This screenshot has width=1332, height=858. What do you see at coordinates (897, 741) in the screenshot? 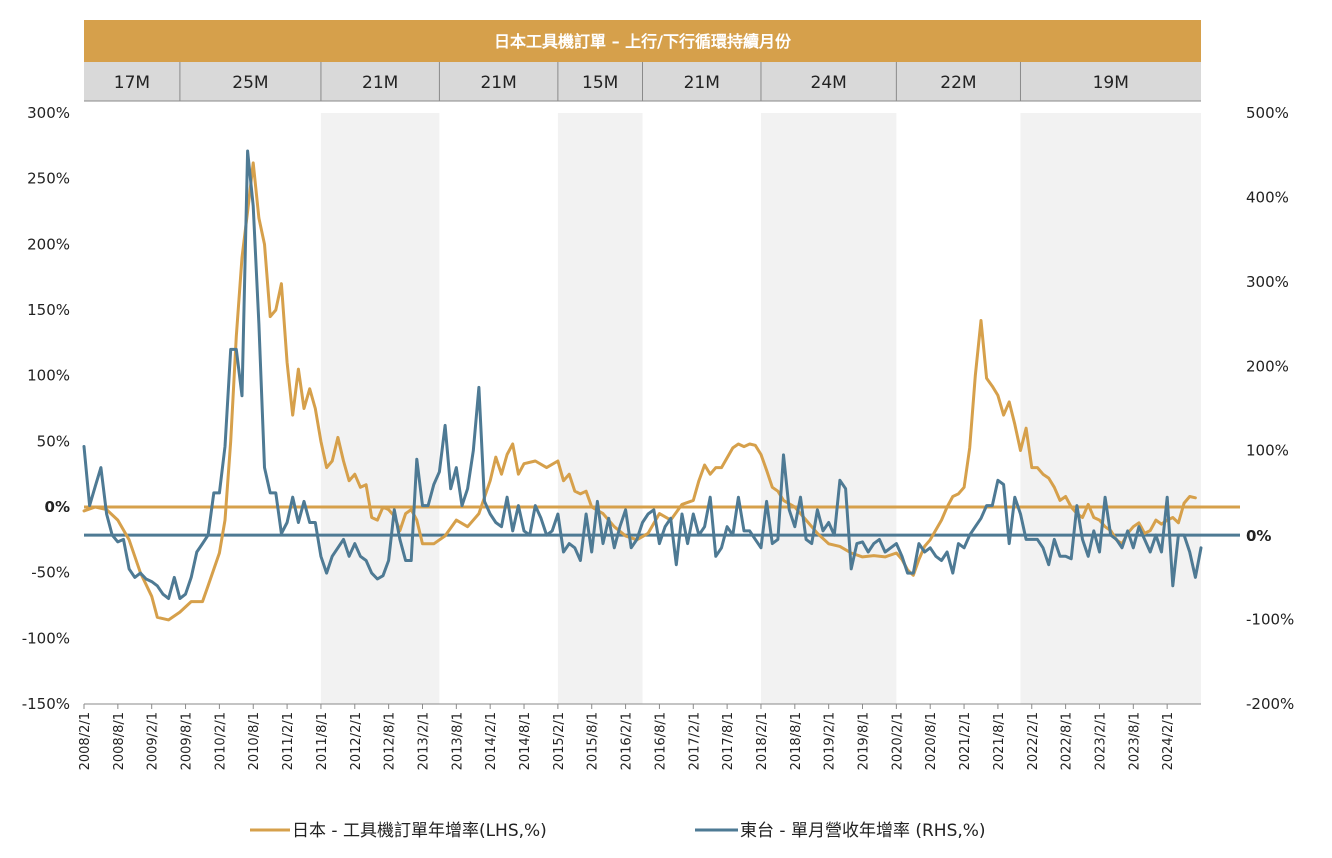
I see `x-tick-label: 2020/2/1` at bounding box center [897, 741].